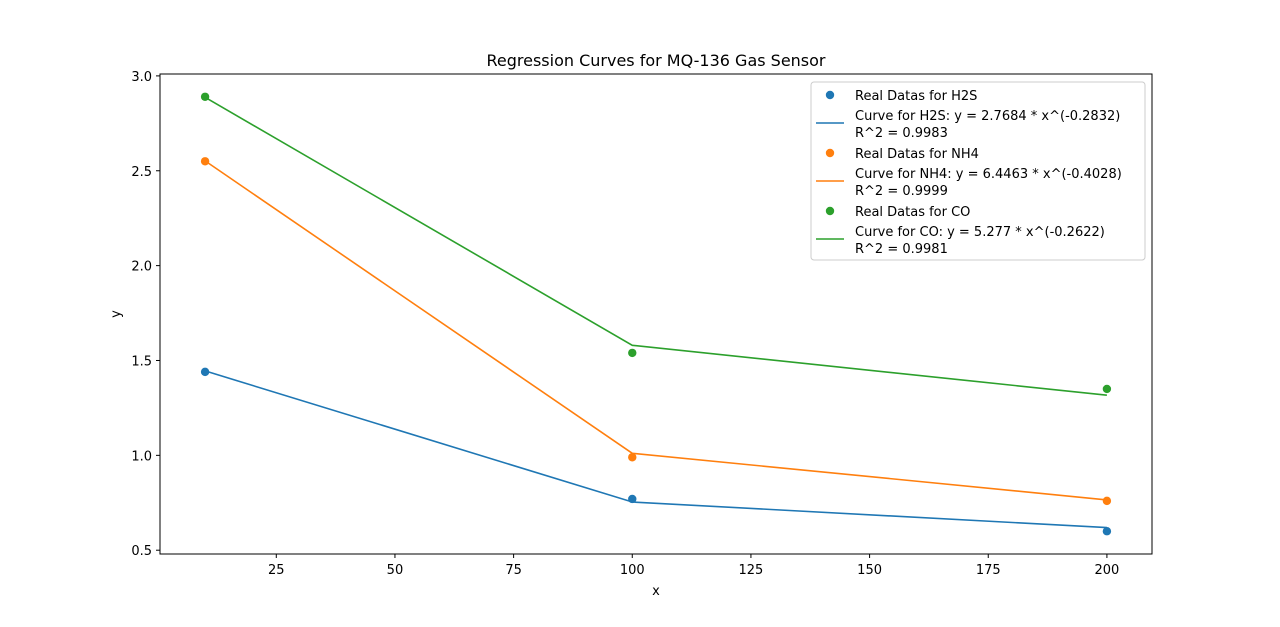 Image resolution: width=1280 pixels, height=627 pixels. Describe the element at coordinates (656, 591) in the screenshot. I see `x-axis-label: x` at that location.